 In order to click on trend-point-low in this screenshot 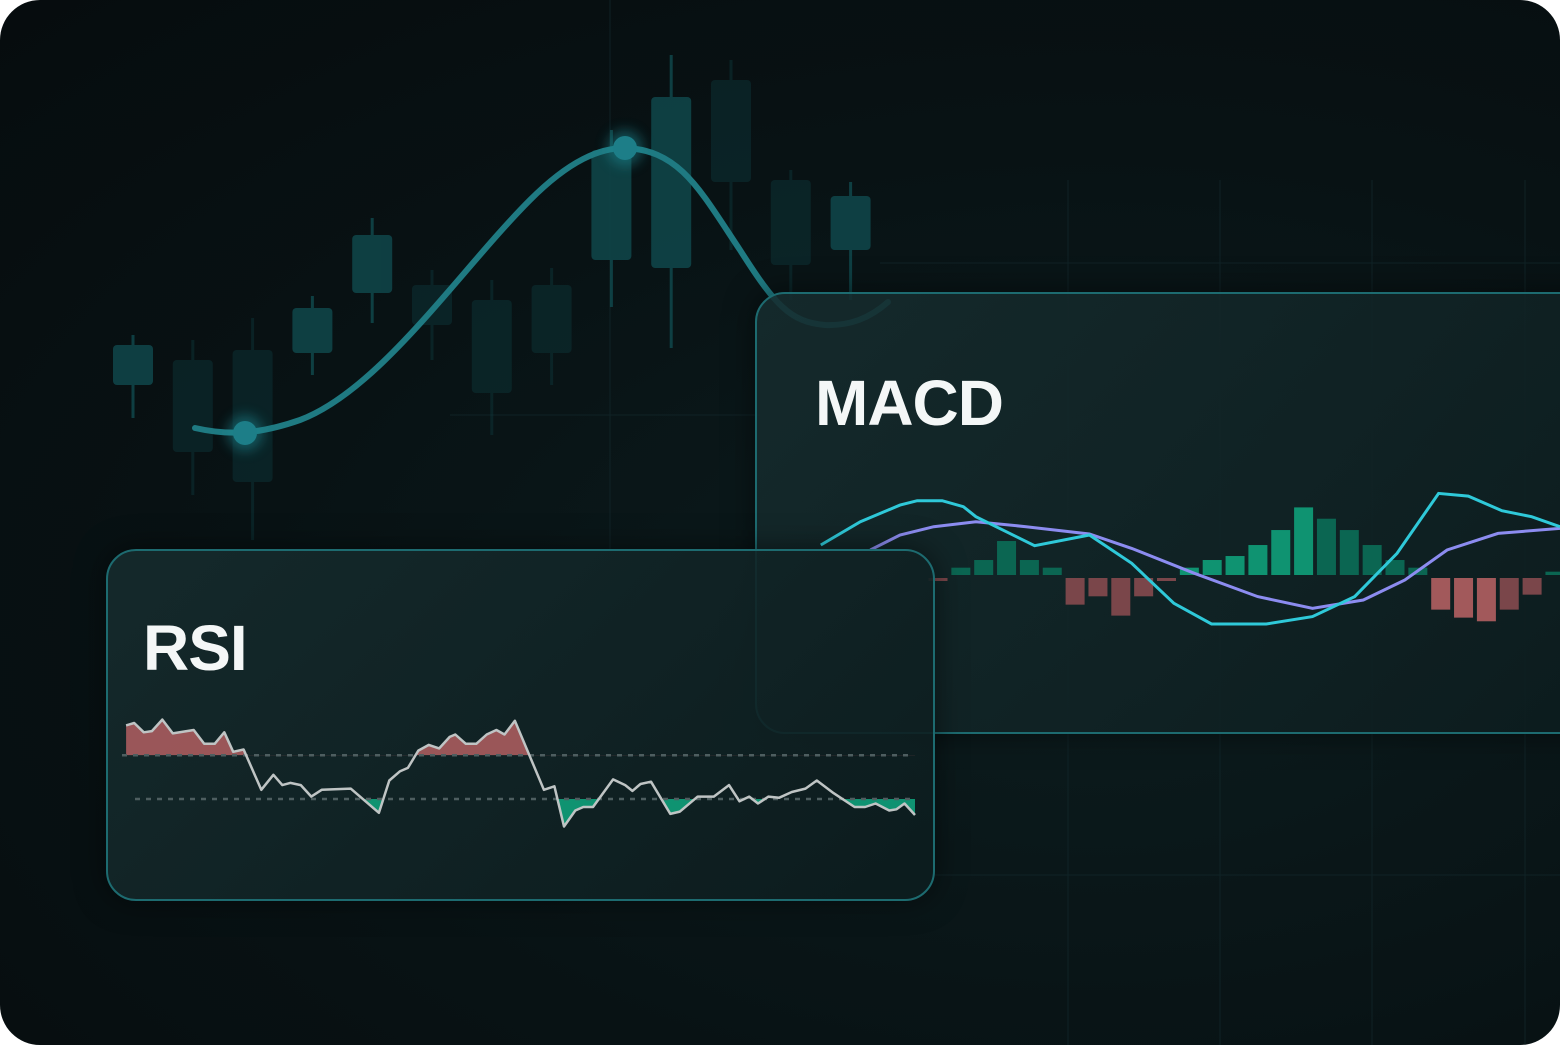, I will do `click(245, 433)`.